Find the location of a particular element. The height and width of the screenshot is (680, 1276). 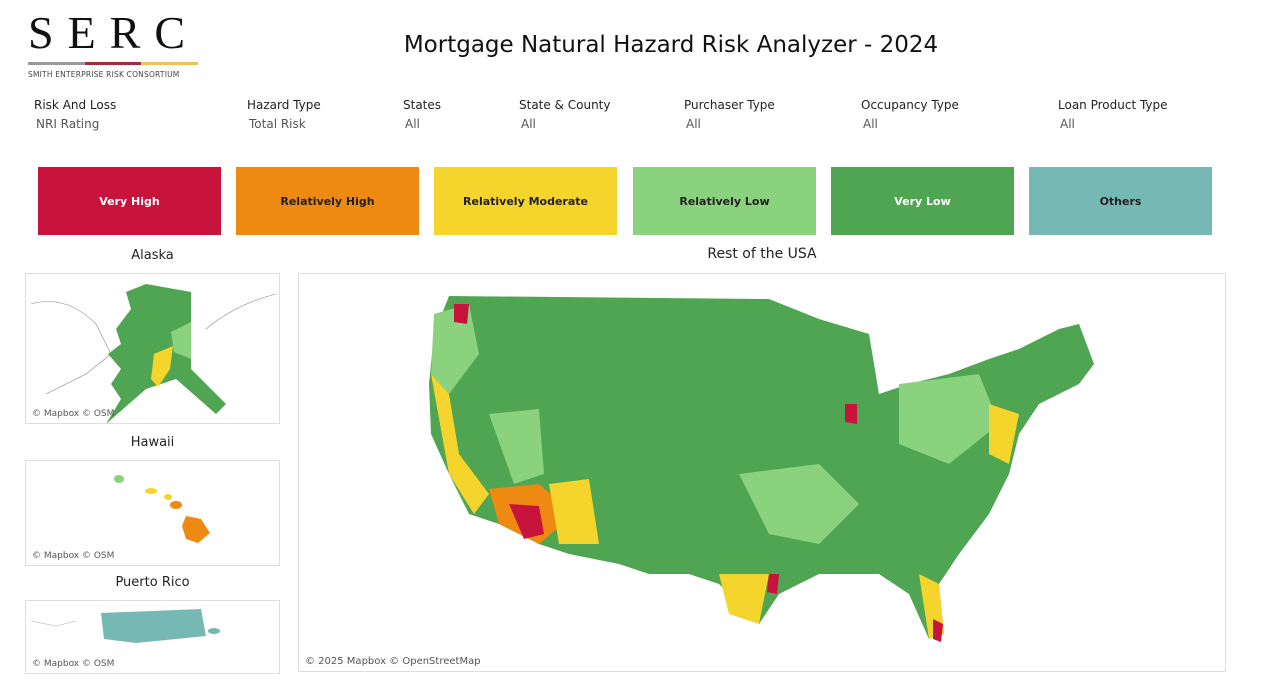

filter-label: State & County is located at coordinates (565, 105).